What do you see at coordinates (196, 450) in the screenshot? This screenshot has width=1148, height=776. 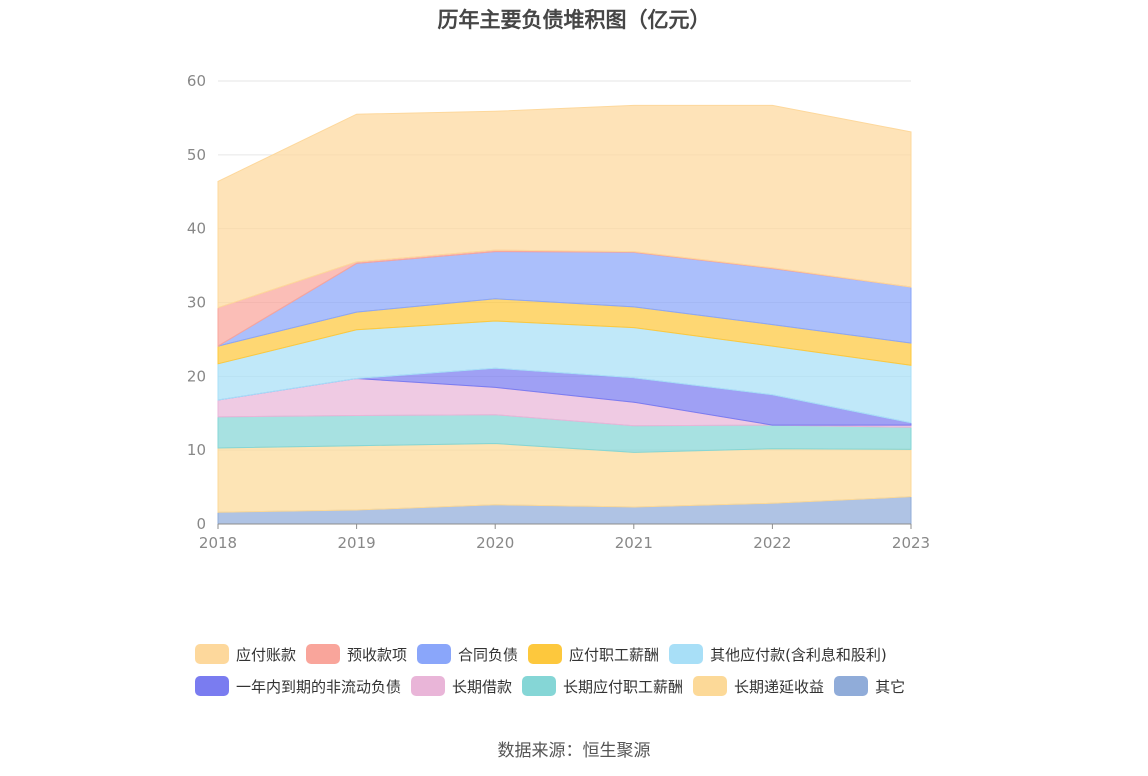 I see `y-tick-label: 10` at bounding box center [196, 450].